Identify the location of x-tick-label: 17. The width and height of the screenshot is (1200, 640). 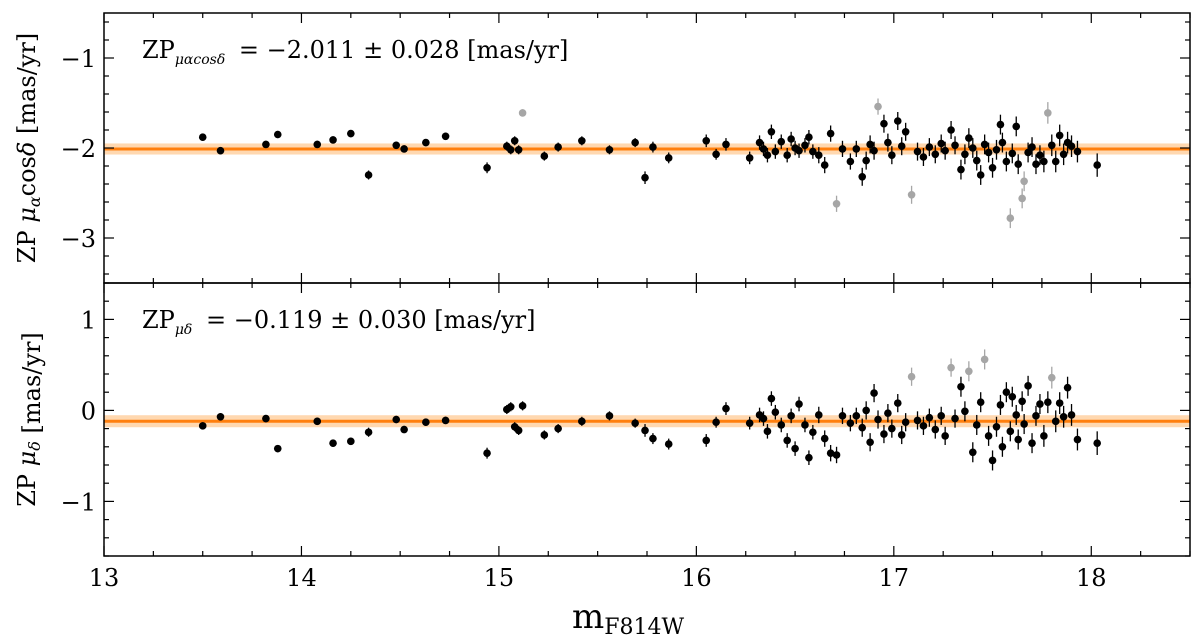
(894, 578).